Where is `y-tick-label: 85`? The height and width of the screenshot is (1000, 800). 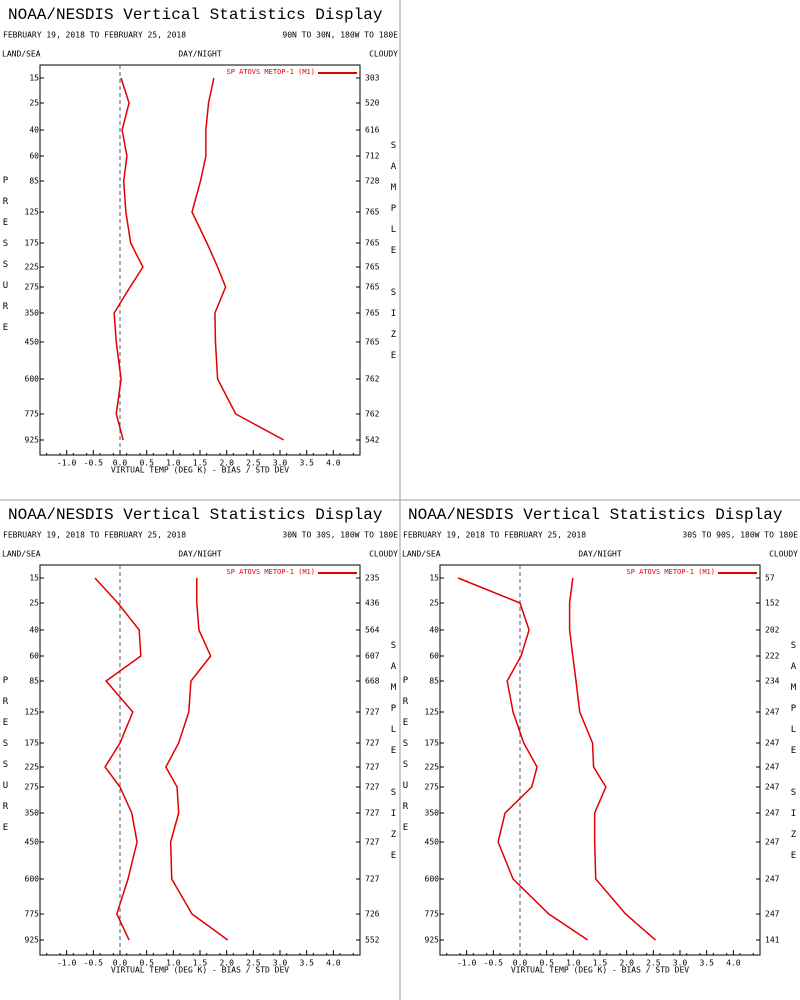
y-tick-label: 85 is located at coordinates (34, 681).